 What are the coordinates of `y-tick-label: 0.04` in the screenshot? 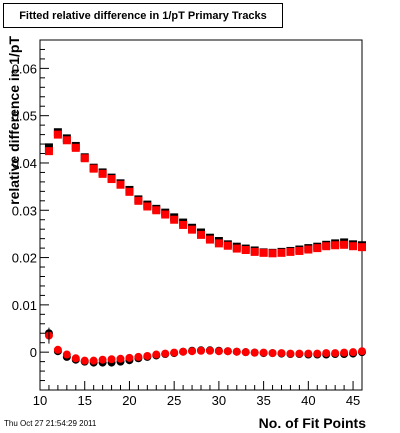 It's located at (24, 163).